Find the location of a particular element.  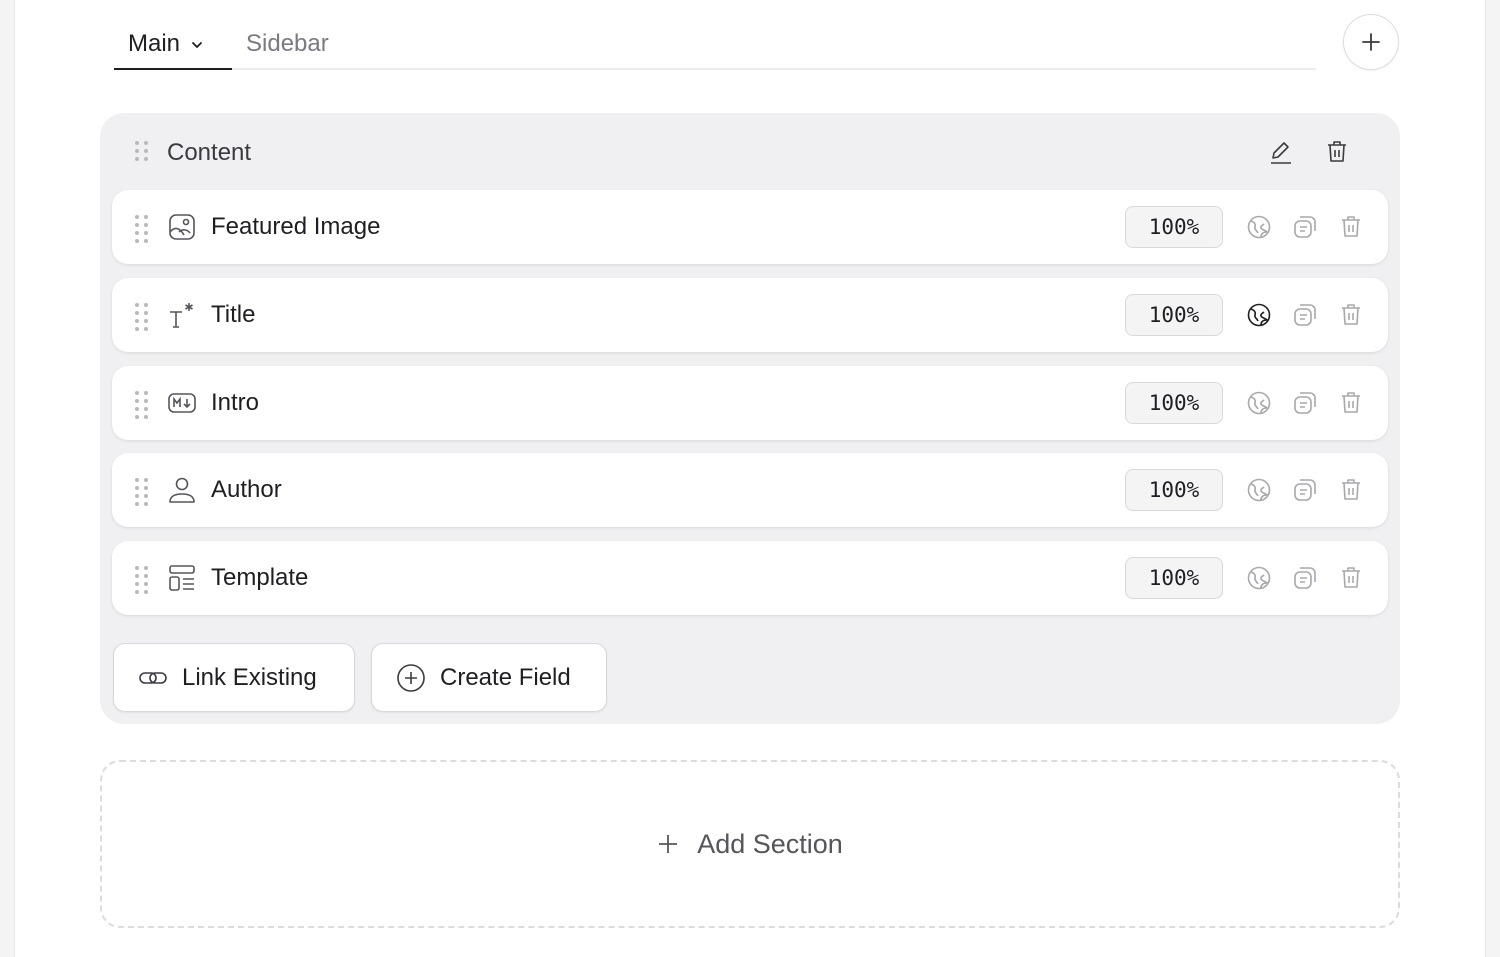

user-icon is located at coordinates (182, 490).